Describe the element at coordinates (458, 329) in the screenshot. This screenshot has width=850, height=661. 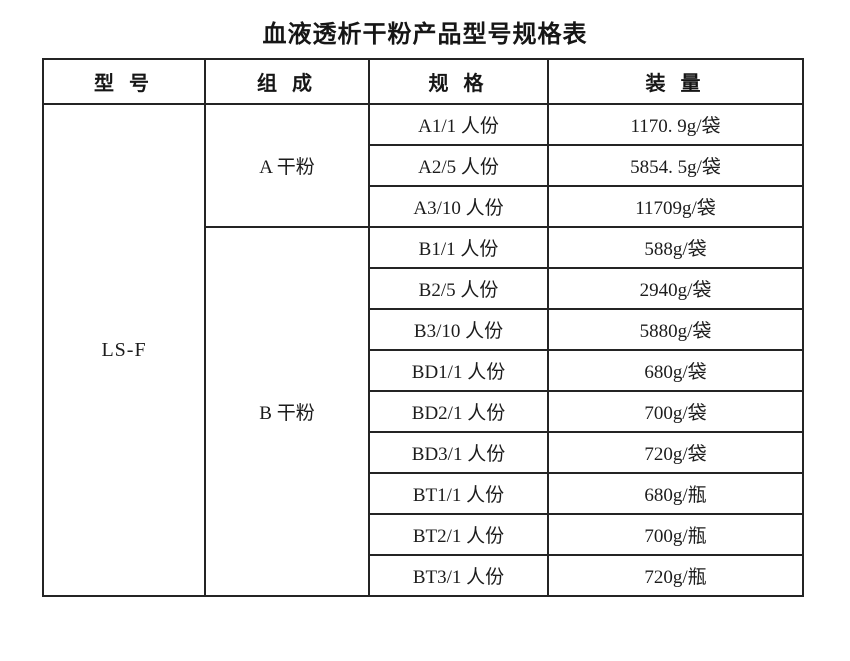
I see `spec-cell: B3/10 人份` at that location.